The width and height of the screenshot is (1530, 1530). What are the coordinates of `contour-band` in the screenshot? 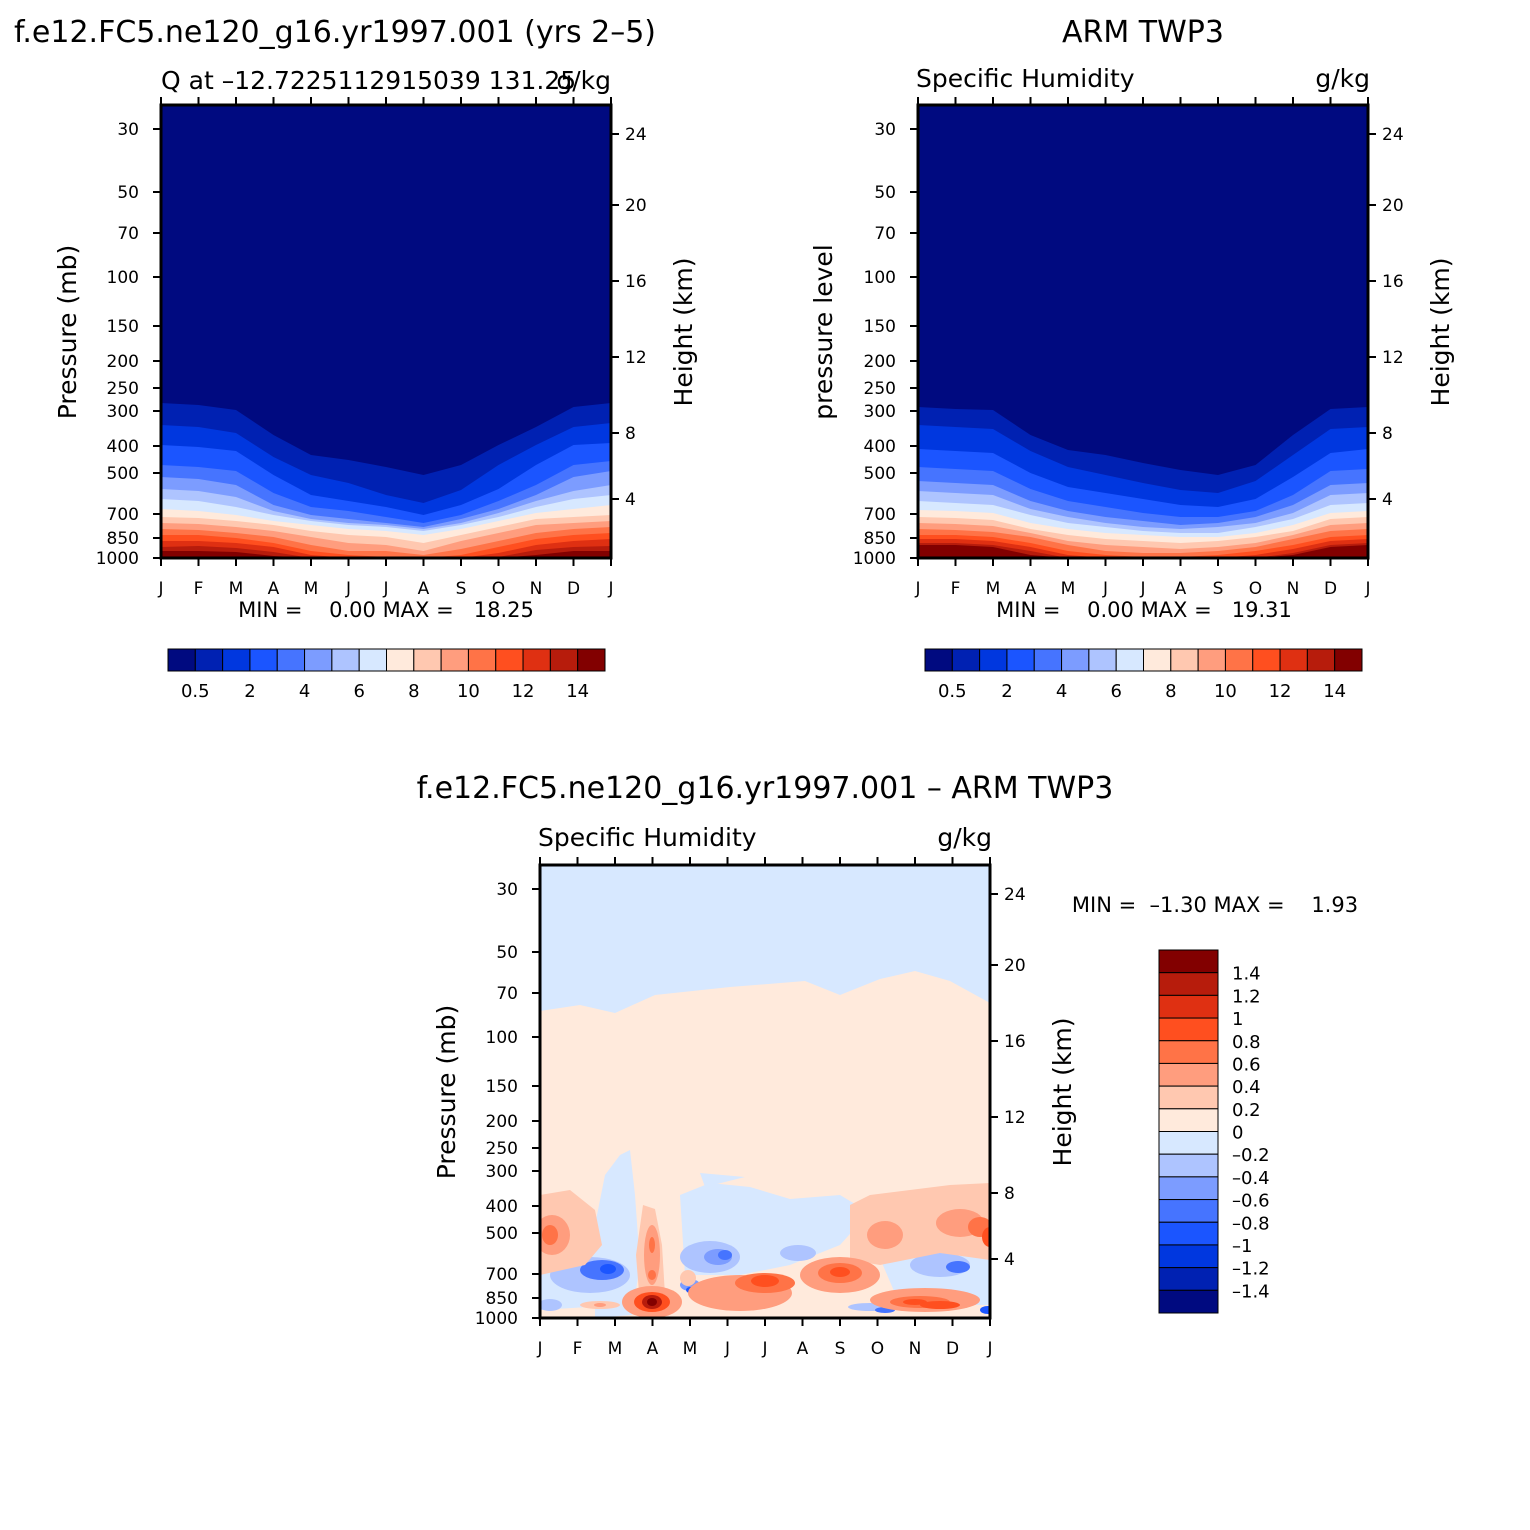 It's located at (386, 552).